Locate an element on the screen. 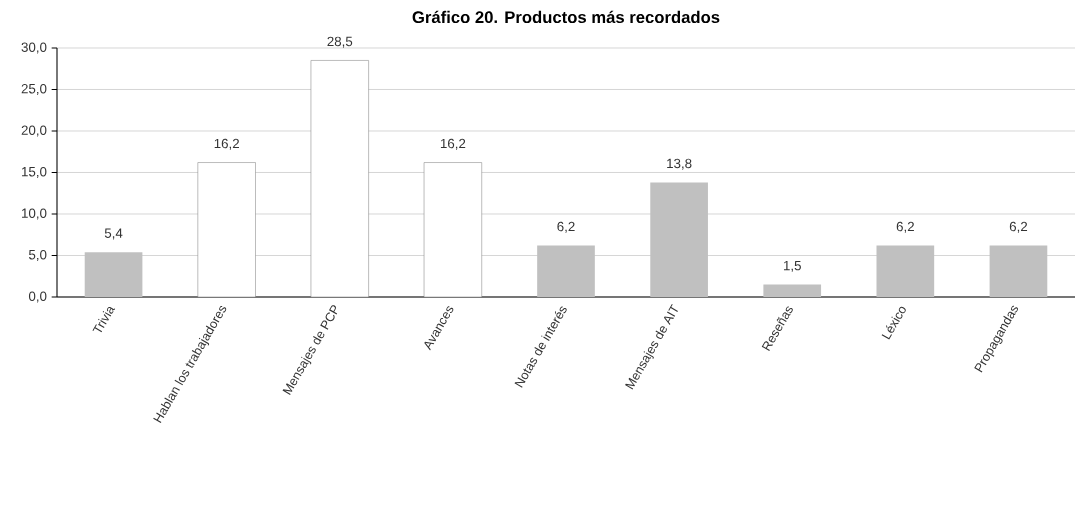 The image size is (1082, 518). y-tick-label: 0,0 is located at coordinates (37, 297).